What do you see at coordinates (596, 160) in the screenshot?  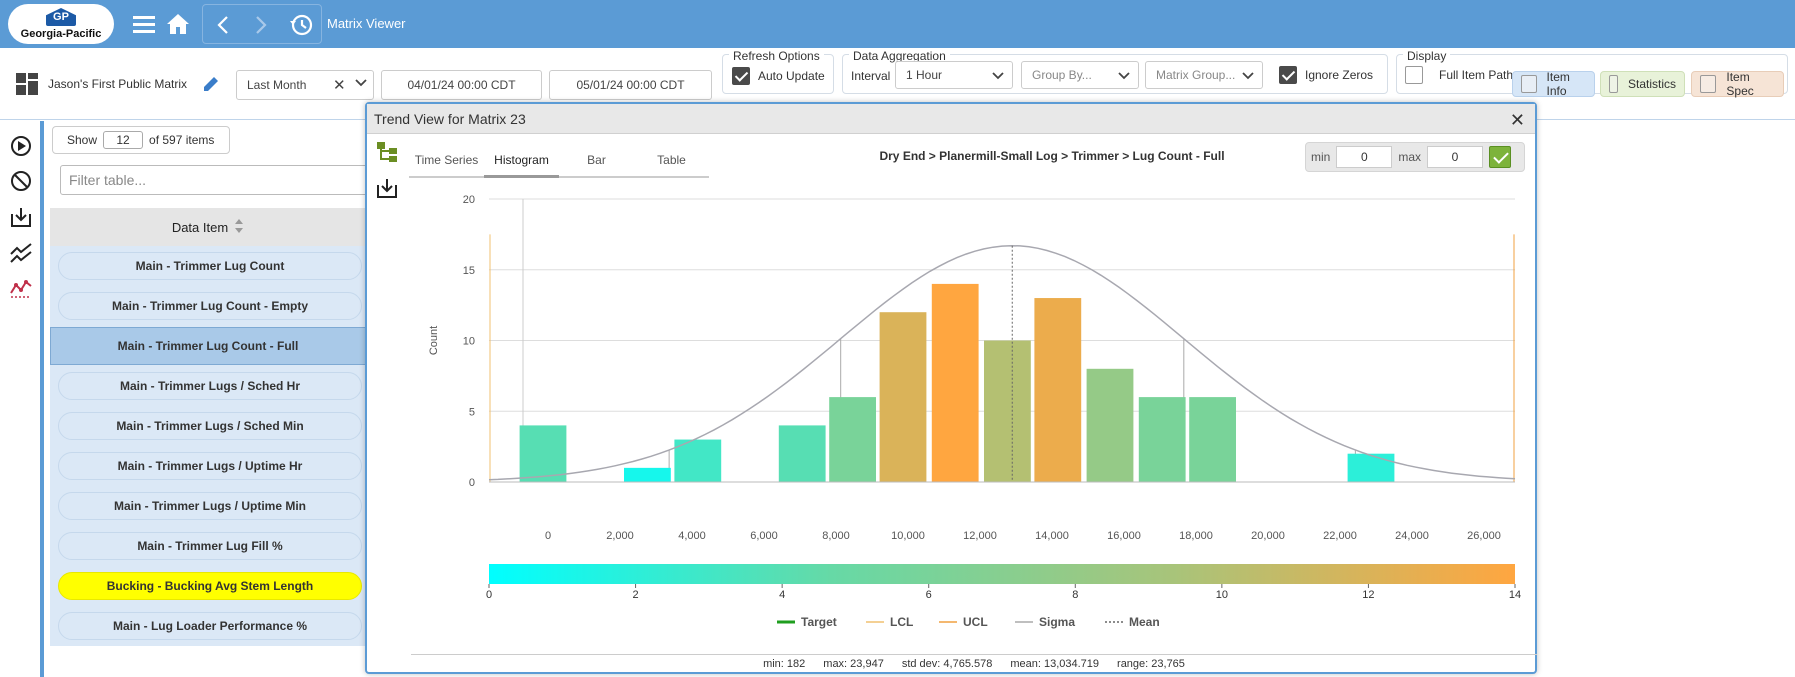 I see `tab-bar: Bar` at bounding box center [596, 160].